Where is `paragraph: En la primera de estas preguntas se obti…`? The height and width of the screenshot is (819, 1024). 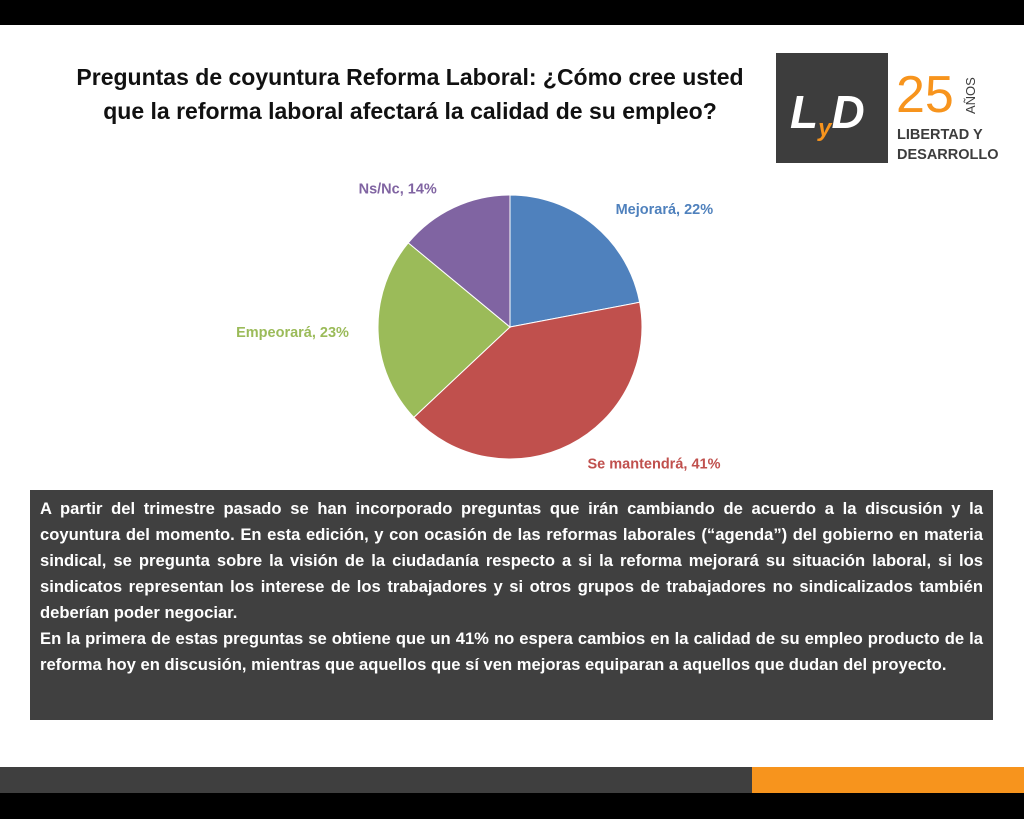 paragraph: En la primera de estas preguntas se obti… is located at coordinates (511, 651).